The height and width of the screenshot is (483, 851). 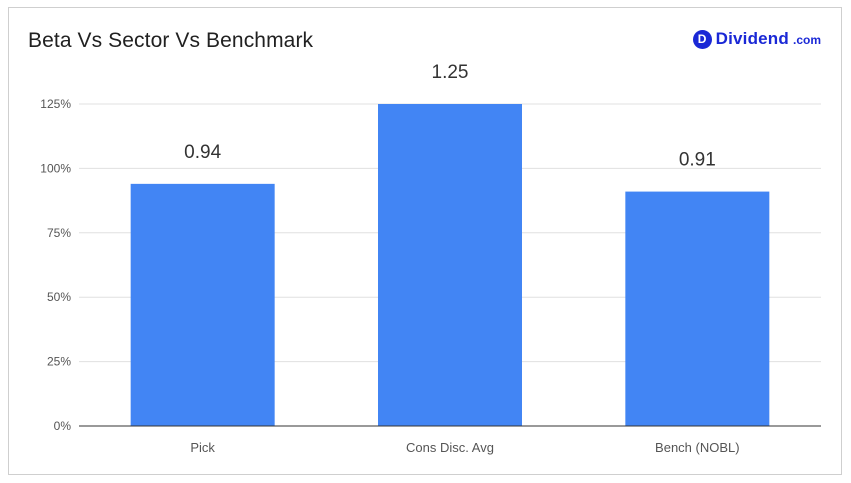 What do you see at coordinates (450, 72) in the screenshot?
I see `data-label: 1.25` at bounding box center [450, 72].